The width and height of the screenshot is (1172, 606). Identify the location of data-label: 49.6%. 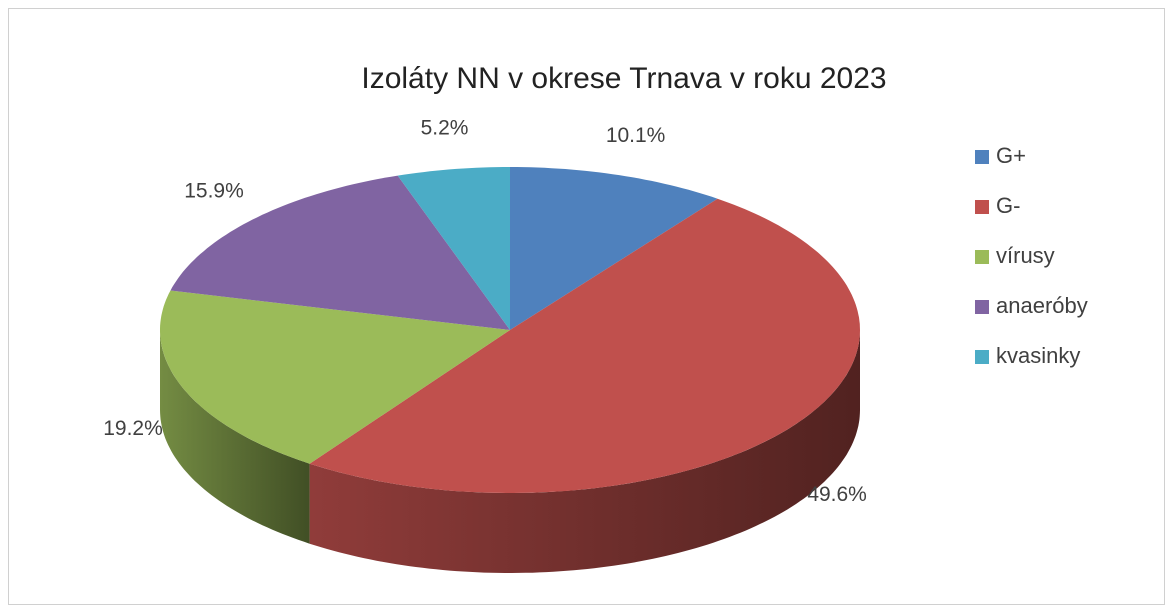
(837, 494).